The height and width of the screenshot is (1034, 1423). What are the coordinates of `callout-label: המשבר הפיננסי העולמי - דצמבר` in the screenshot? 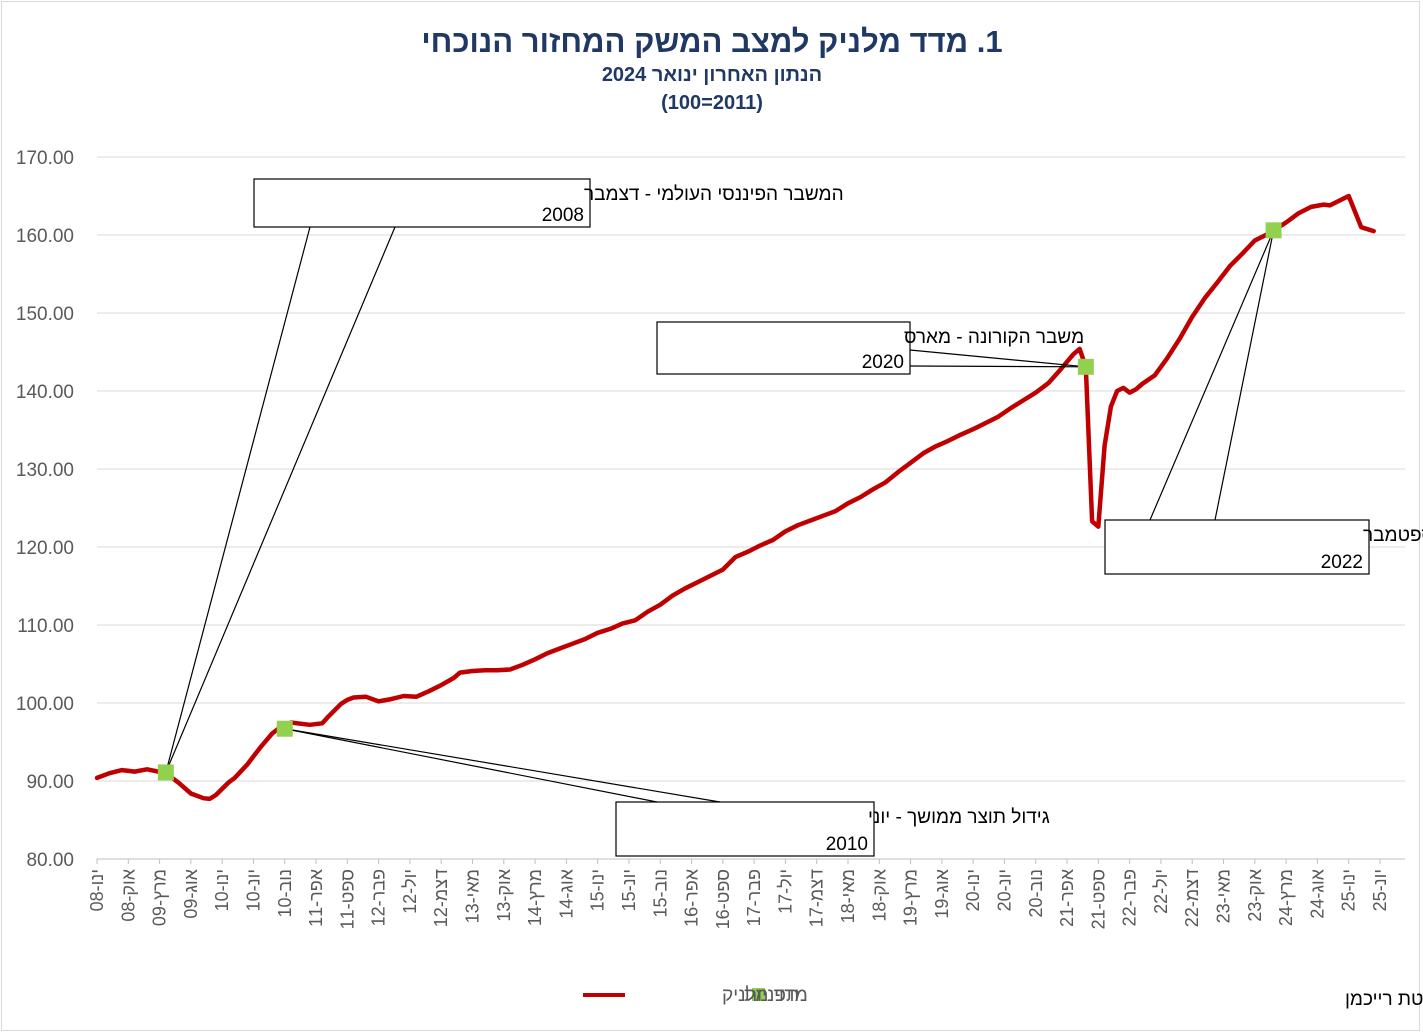 It's located at (714, 194).